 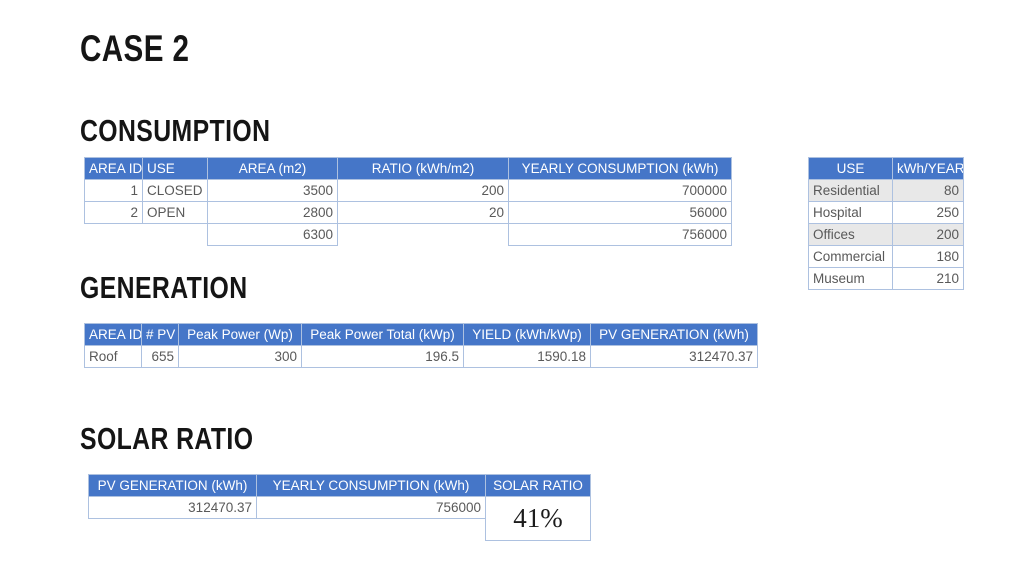 I want to click on cell-use-type: Commercial, so click(x=850, y=256).